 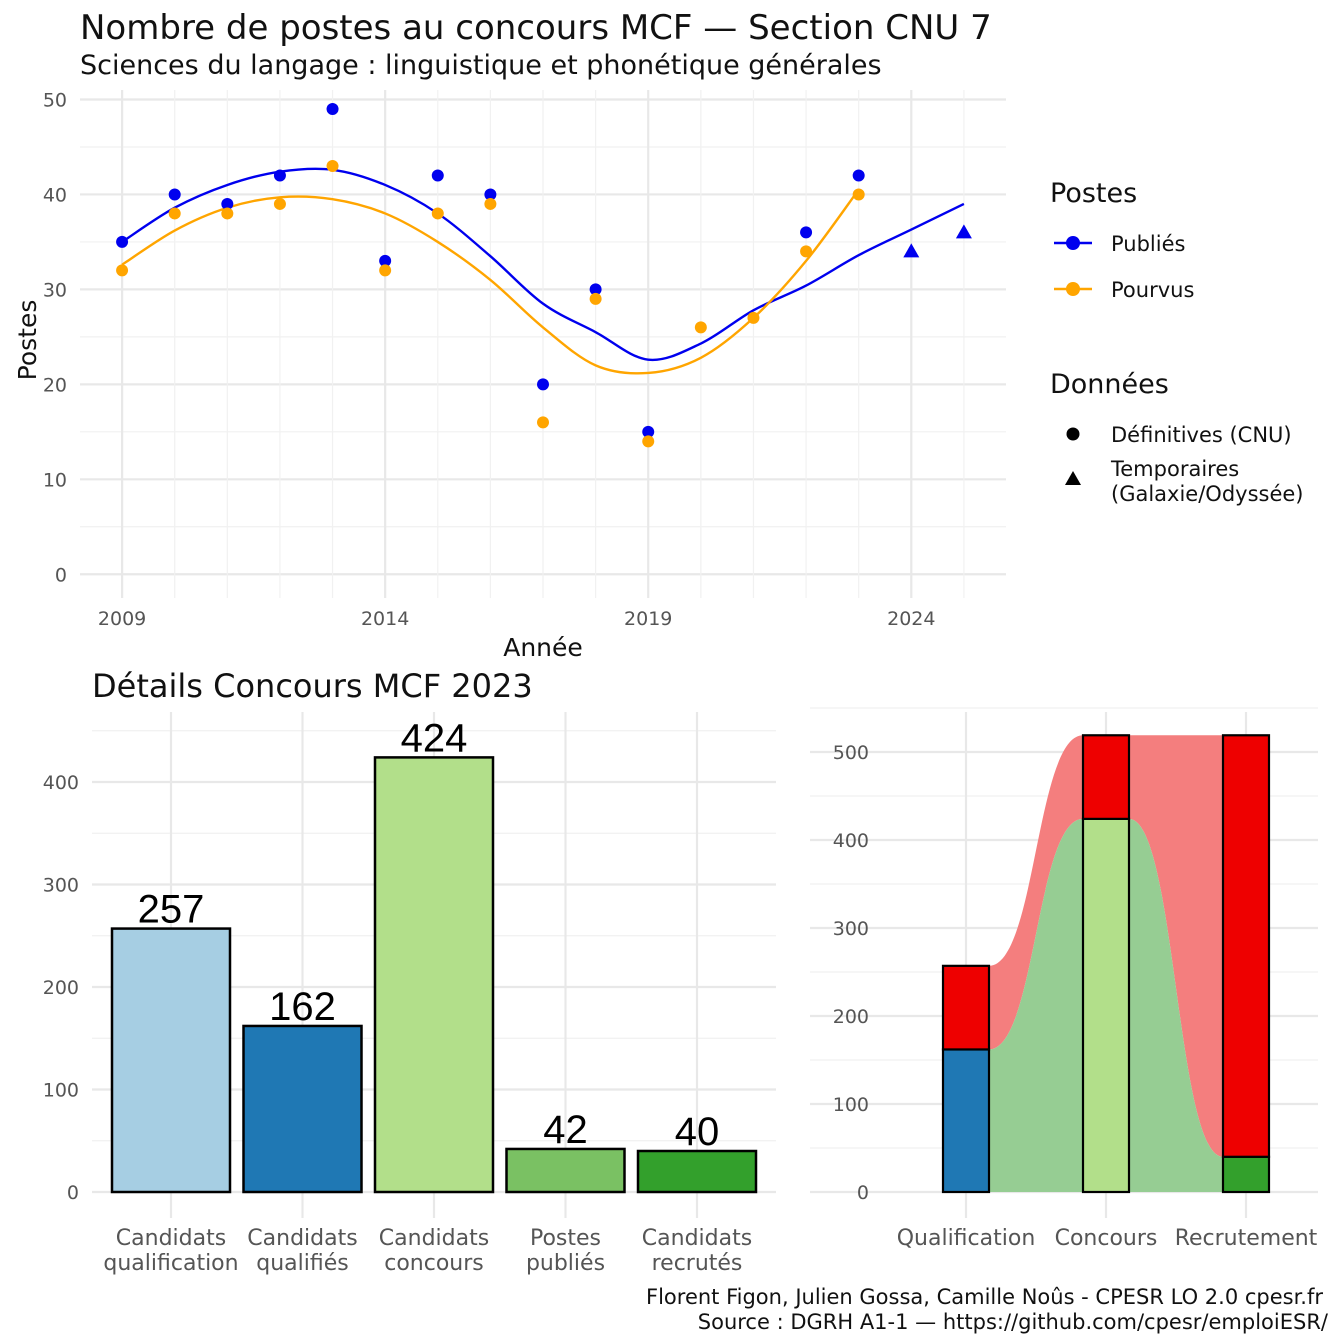 I want to click on y-tick-label: 10, so click(x=55, y=480).